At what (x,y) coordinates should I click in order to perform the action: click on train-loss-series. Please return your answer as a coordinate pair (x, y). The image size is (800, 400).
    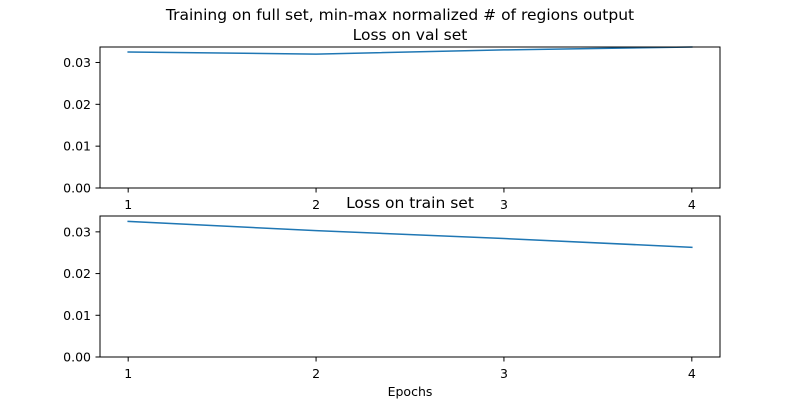
    Looking at the image, I should click on (410, 234).